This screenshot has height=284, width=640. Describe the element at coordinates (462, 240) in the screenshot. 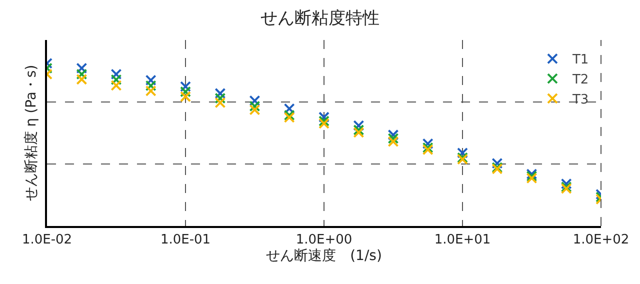

I see `x-tick-label: 1.0E+01` at that location.